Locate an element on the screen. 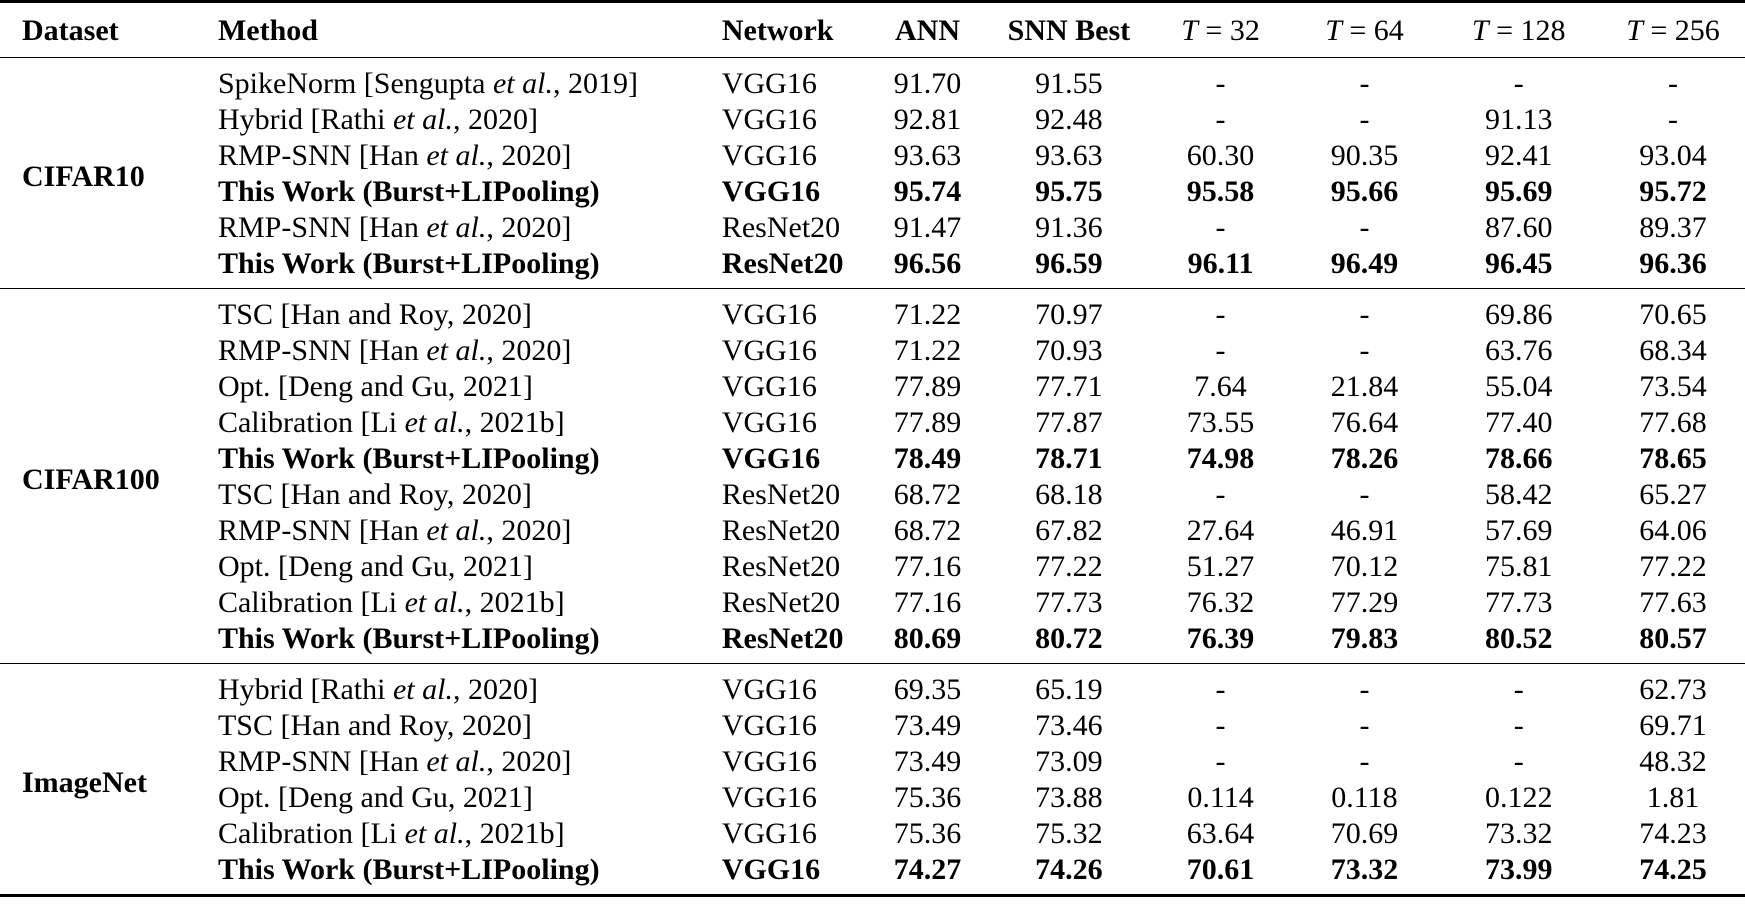  t256-cell: 77.22 is located at coordinates (1673, 566).